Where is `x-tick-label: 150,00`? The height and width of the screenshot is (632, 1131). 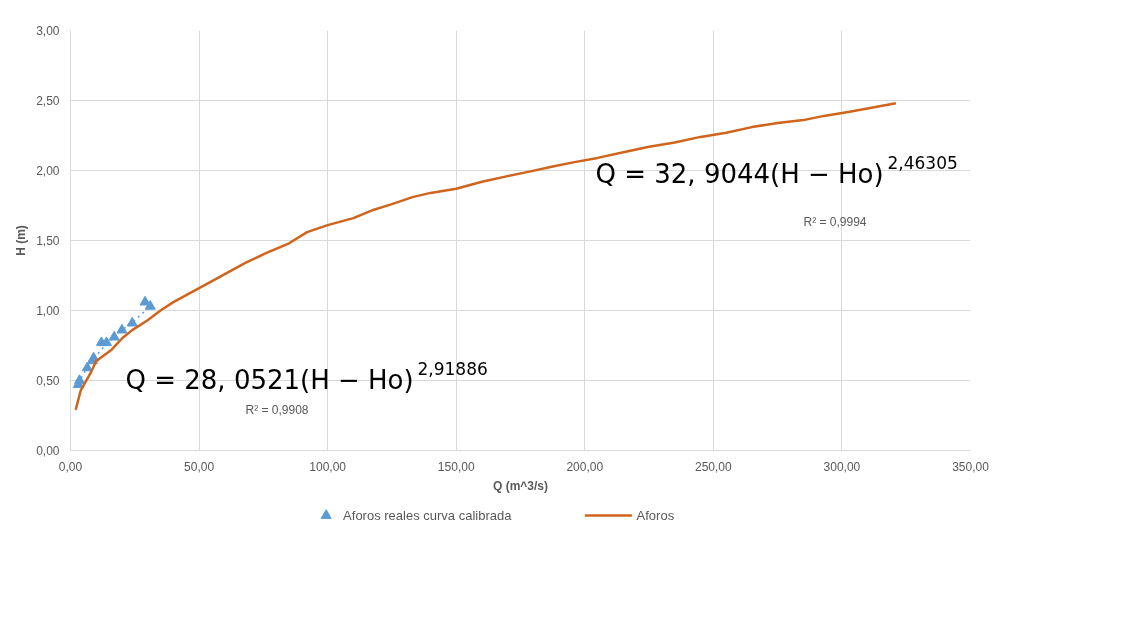 x-tick-label: 150,00 is located at coordinates (456, 466).